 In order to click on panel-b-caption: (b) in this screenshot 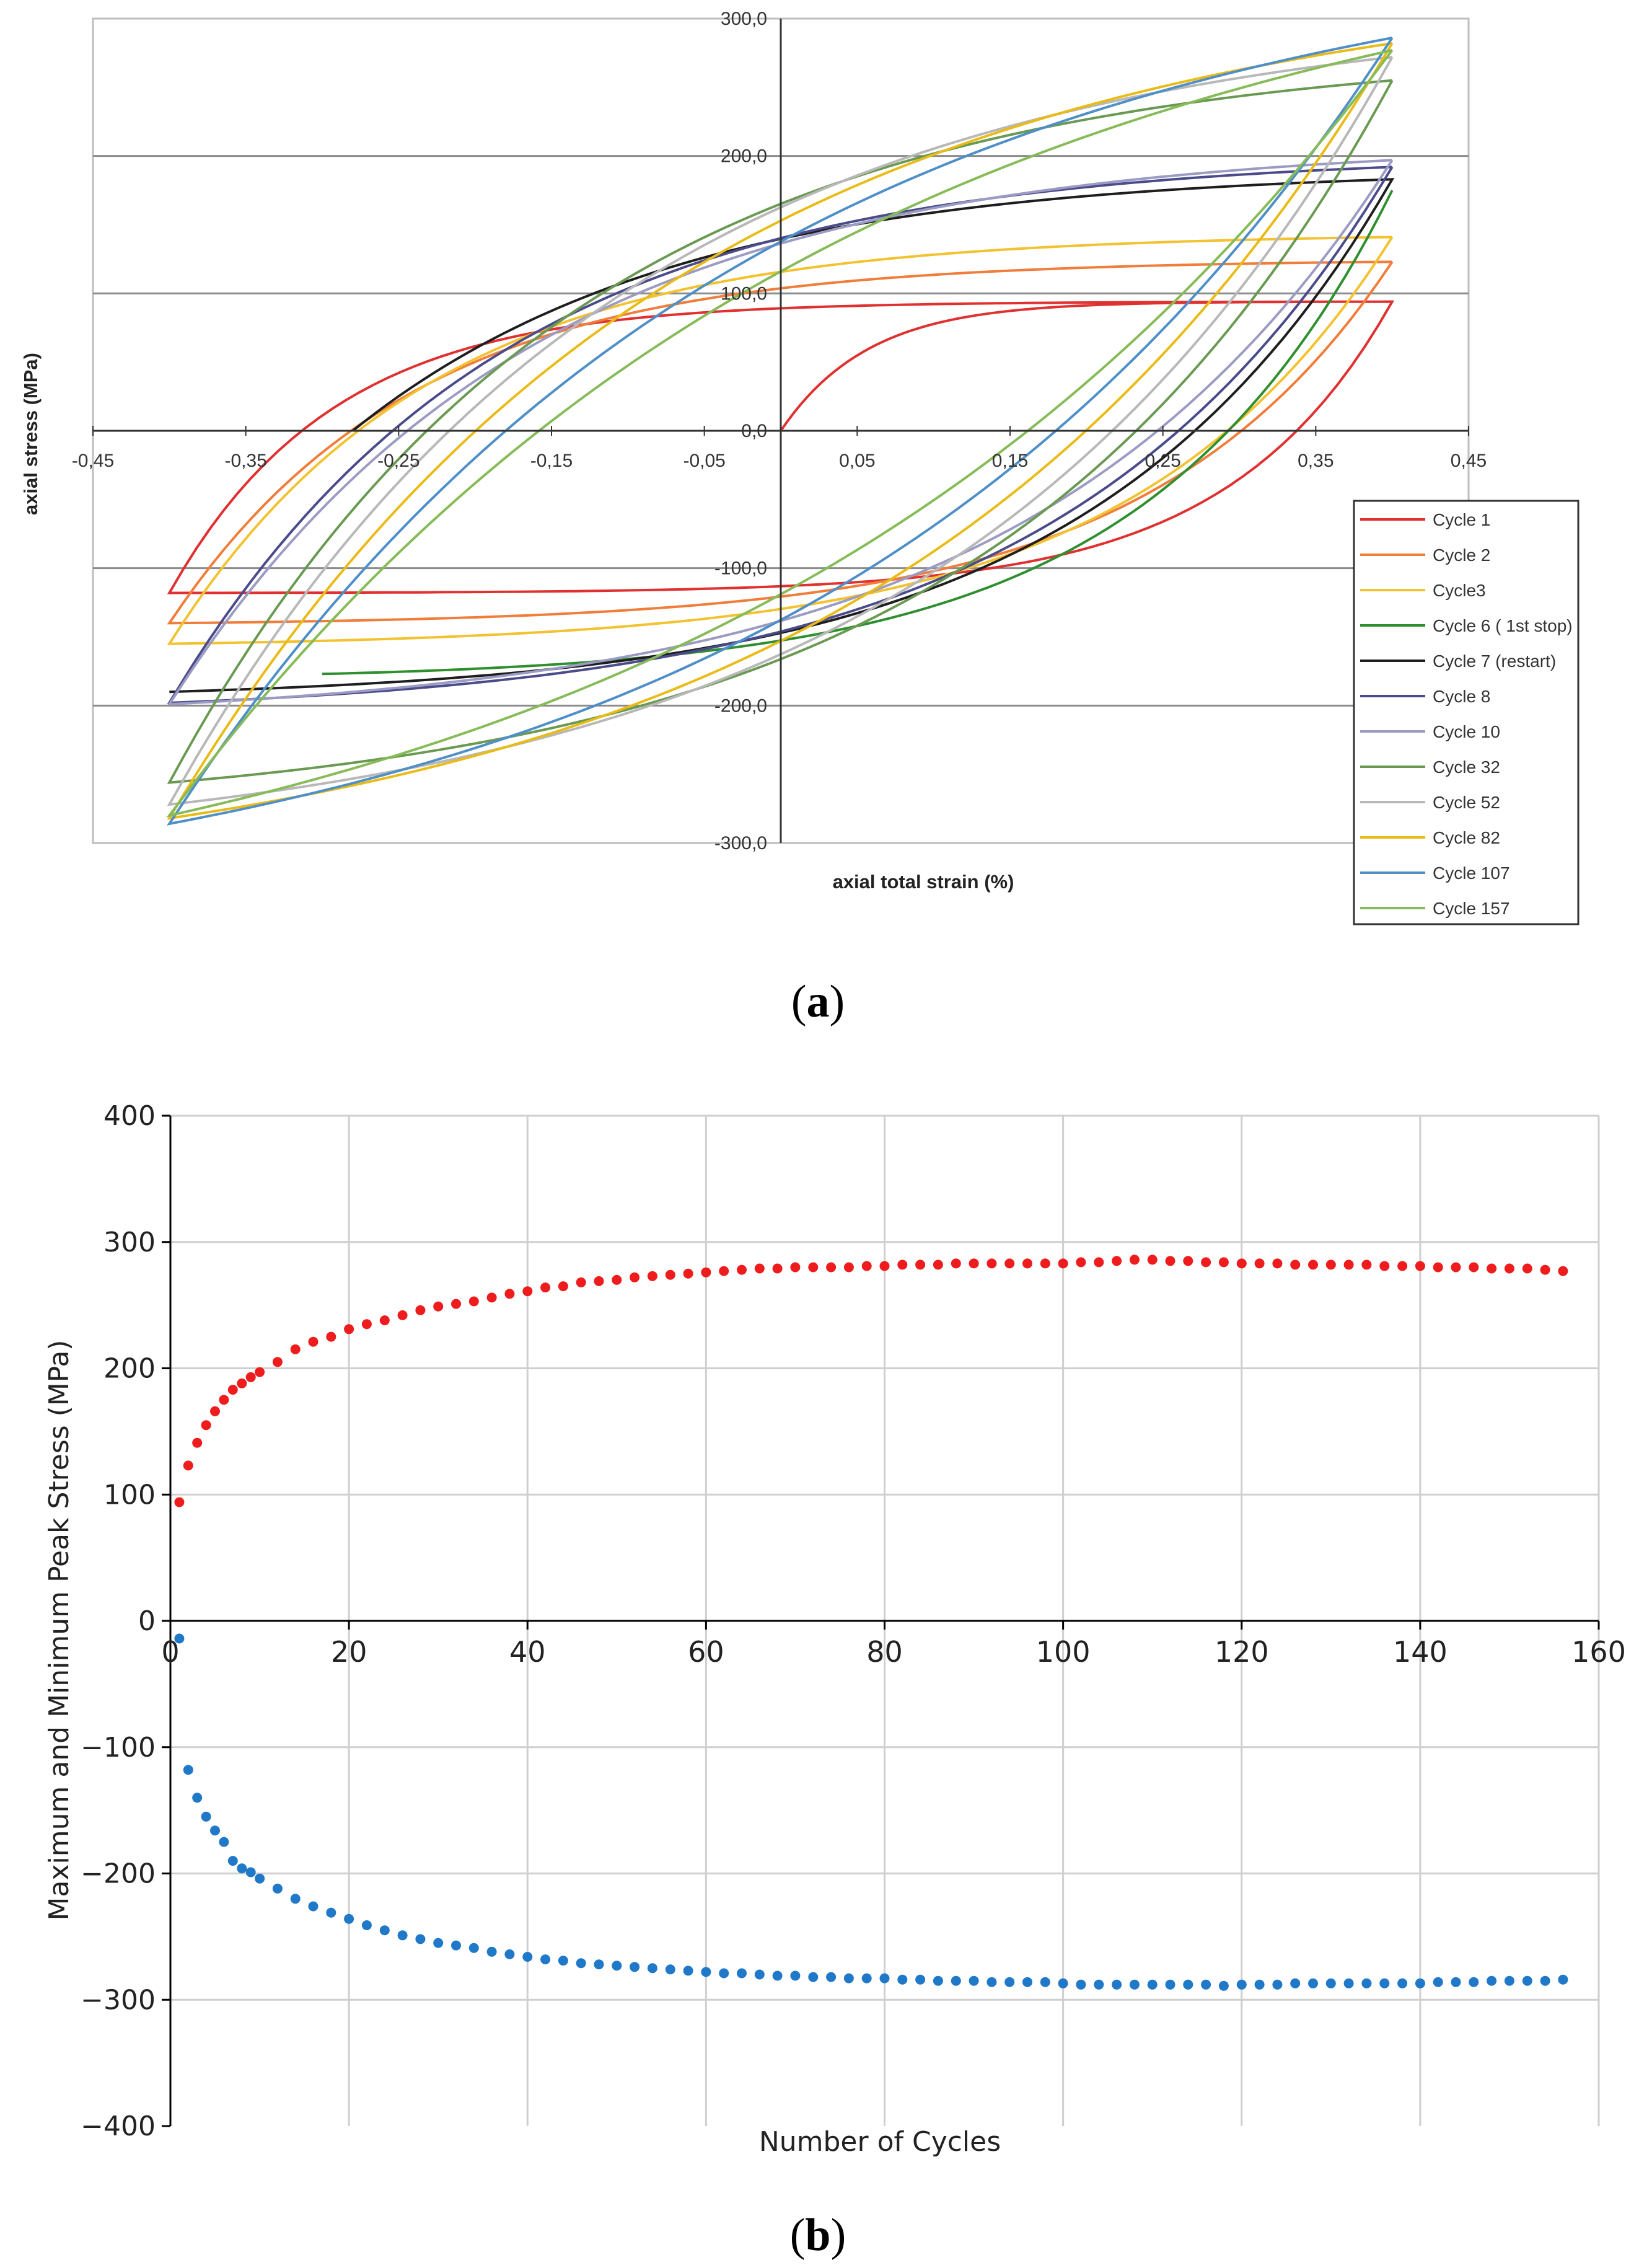, I will do `click(818, 2235)`.